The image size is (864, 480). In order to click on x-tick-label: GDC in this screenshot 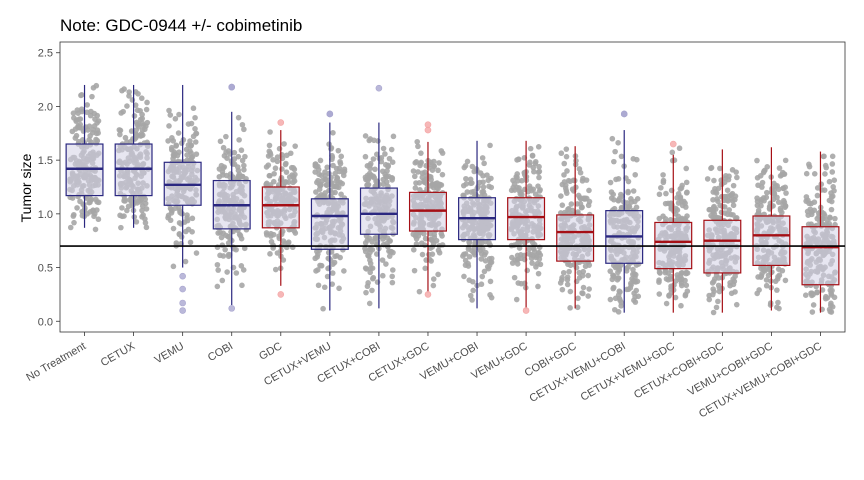, I will do `click(270, 351)`.